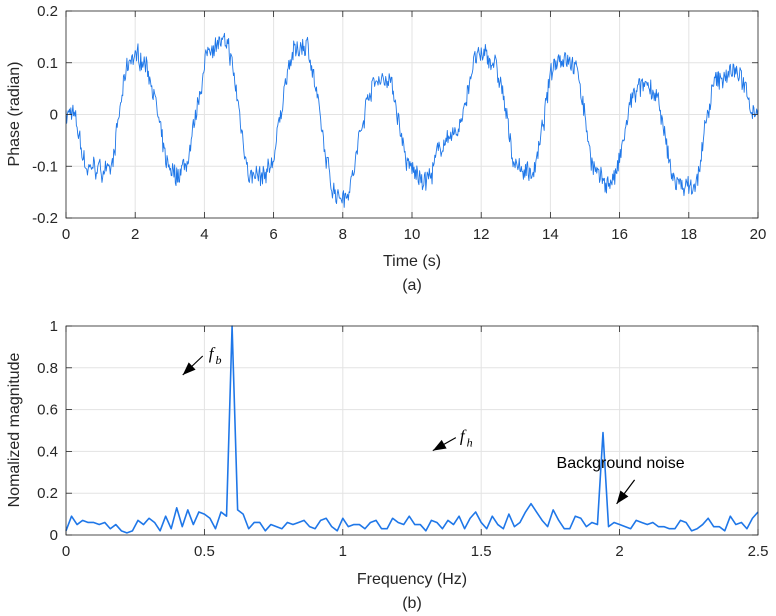 This screenshot has width=776, height=616. Describe the element at coordinates (47, 410) in the screenshot. I see `y-tick-label-b: 0.6` at that location.